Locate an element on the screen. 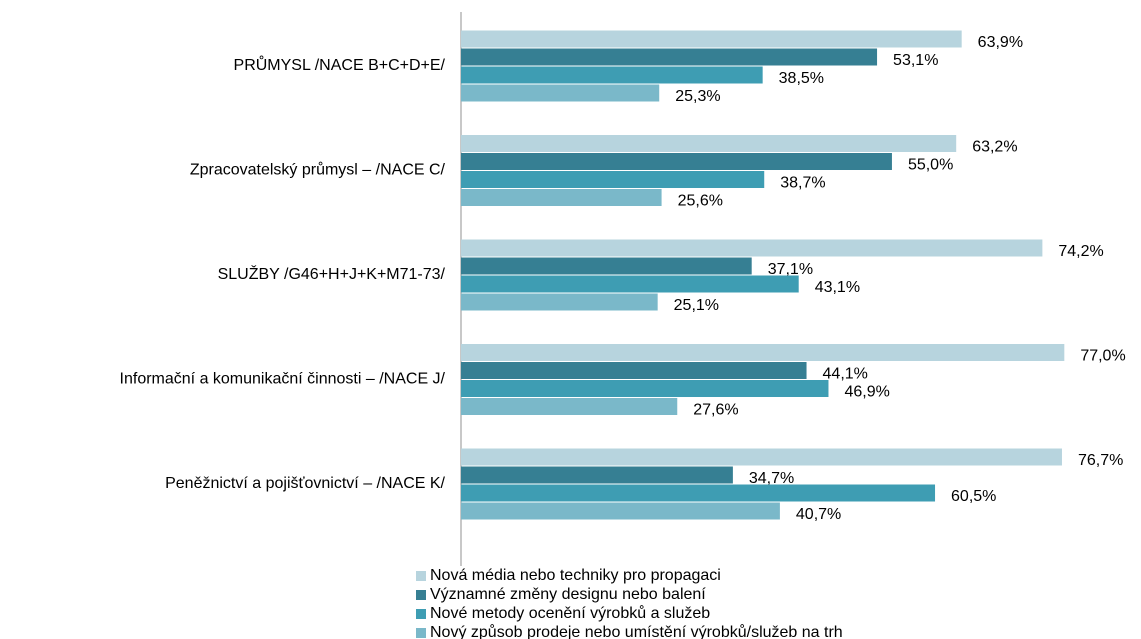 The width and height of the screenshot is (1141, 639). category-label: Zpracovatelský průmysl – /NACE C/ is located at coordinates (318, 170).